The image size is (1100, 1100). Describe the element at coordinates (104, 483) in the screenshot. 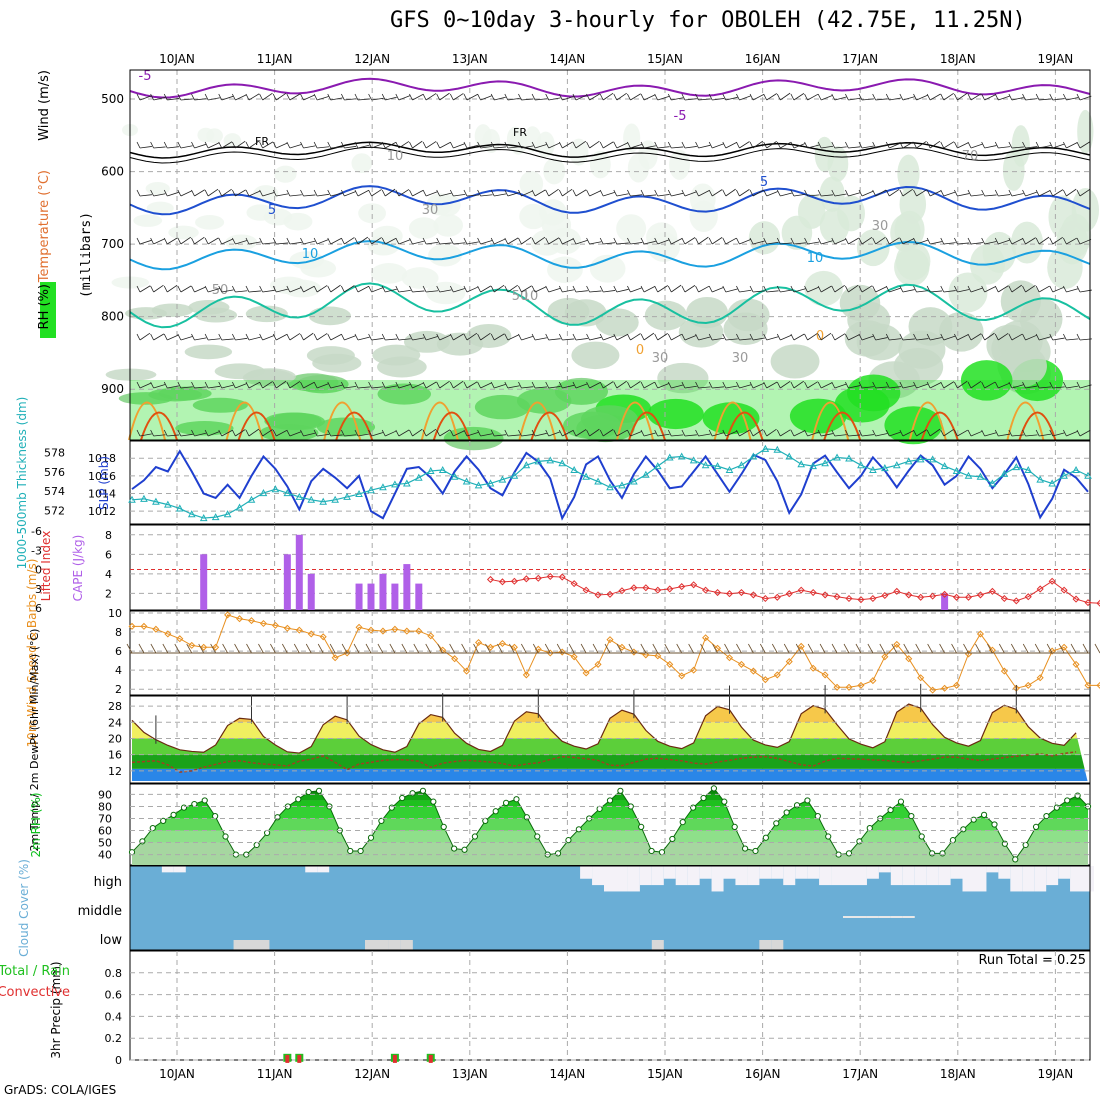

I see `slp-axis-label: SLP (mb)` at that location.